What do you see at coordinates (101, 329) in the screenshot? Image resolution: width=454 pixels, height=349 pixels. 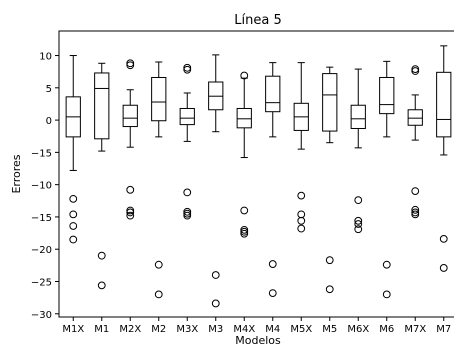 I see `x-tick-label: M1` at bounding box center [101, 329].